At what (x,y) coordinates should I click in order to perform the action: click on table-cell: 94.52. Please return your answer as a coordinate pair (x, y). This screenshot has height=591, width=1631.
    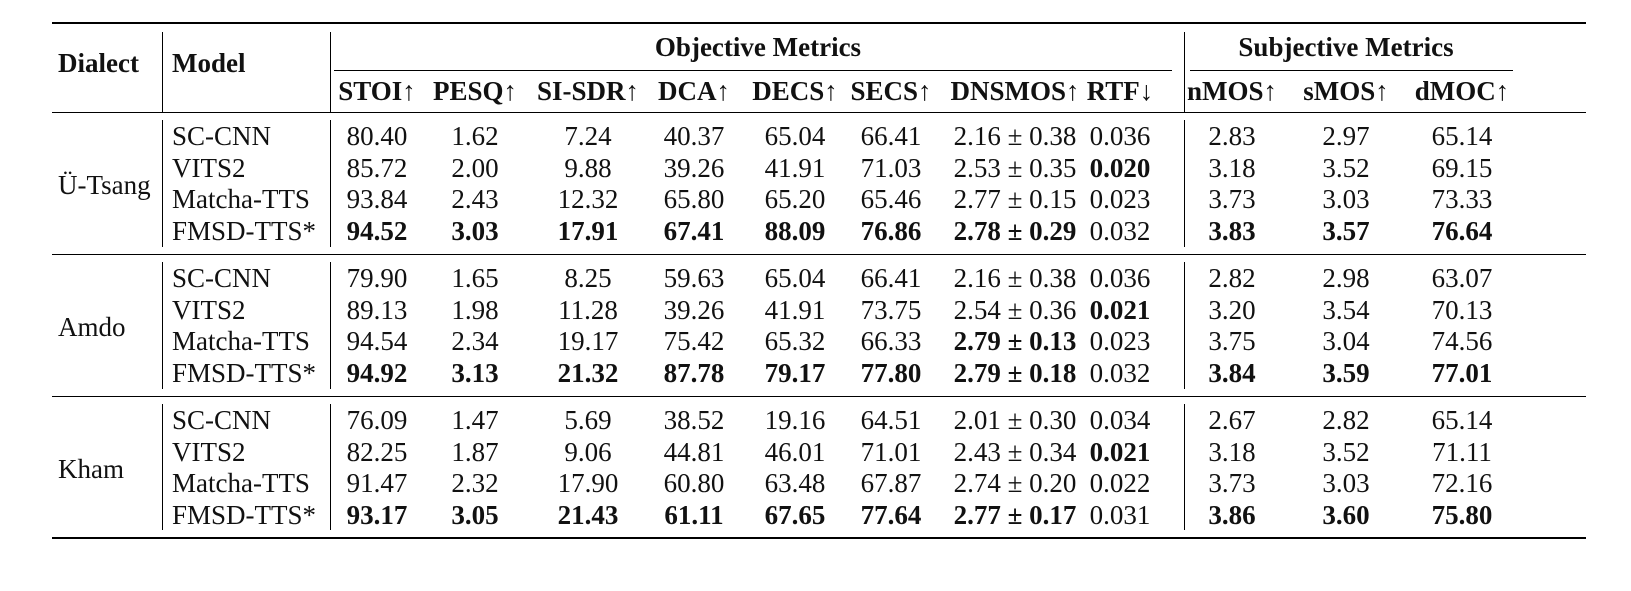
    Looking at the image, I should click on (377, 230).